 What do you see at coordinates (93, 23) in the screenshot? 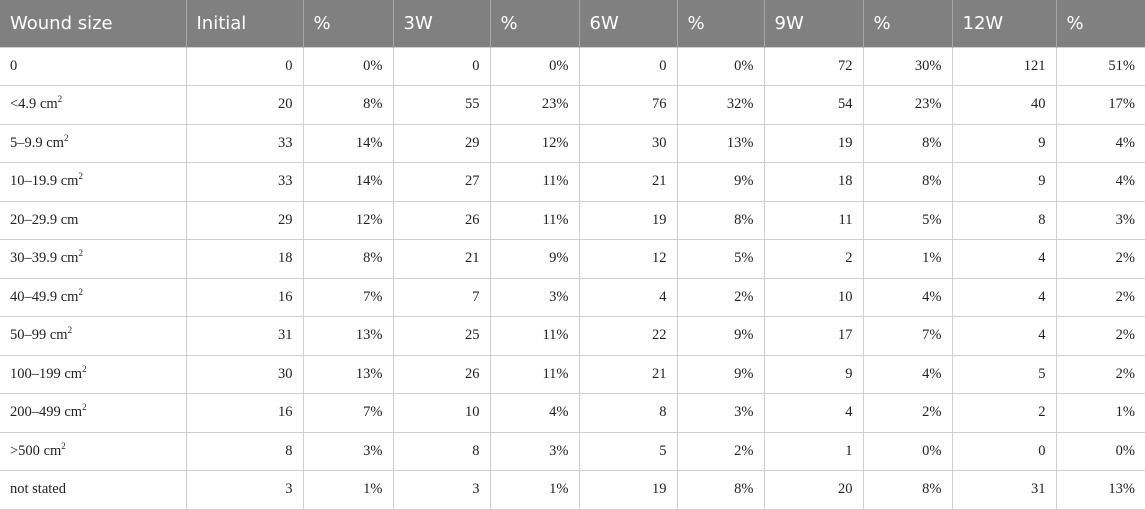
I see `column-header: Wound size` at bounding box center [93, 23].